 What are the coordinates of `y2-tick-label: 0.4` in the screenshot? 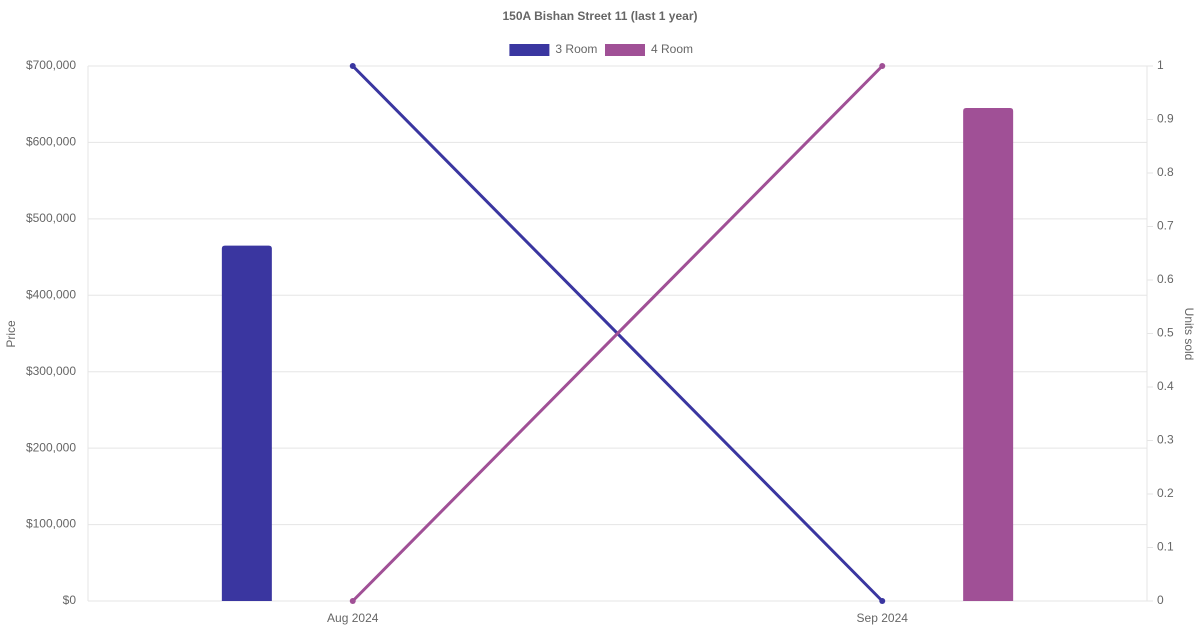 It's located at (1165, 386).